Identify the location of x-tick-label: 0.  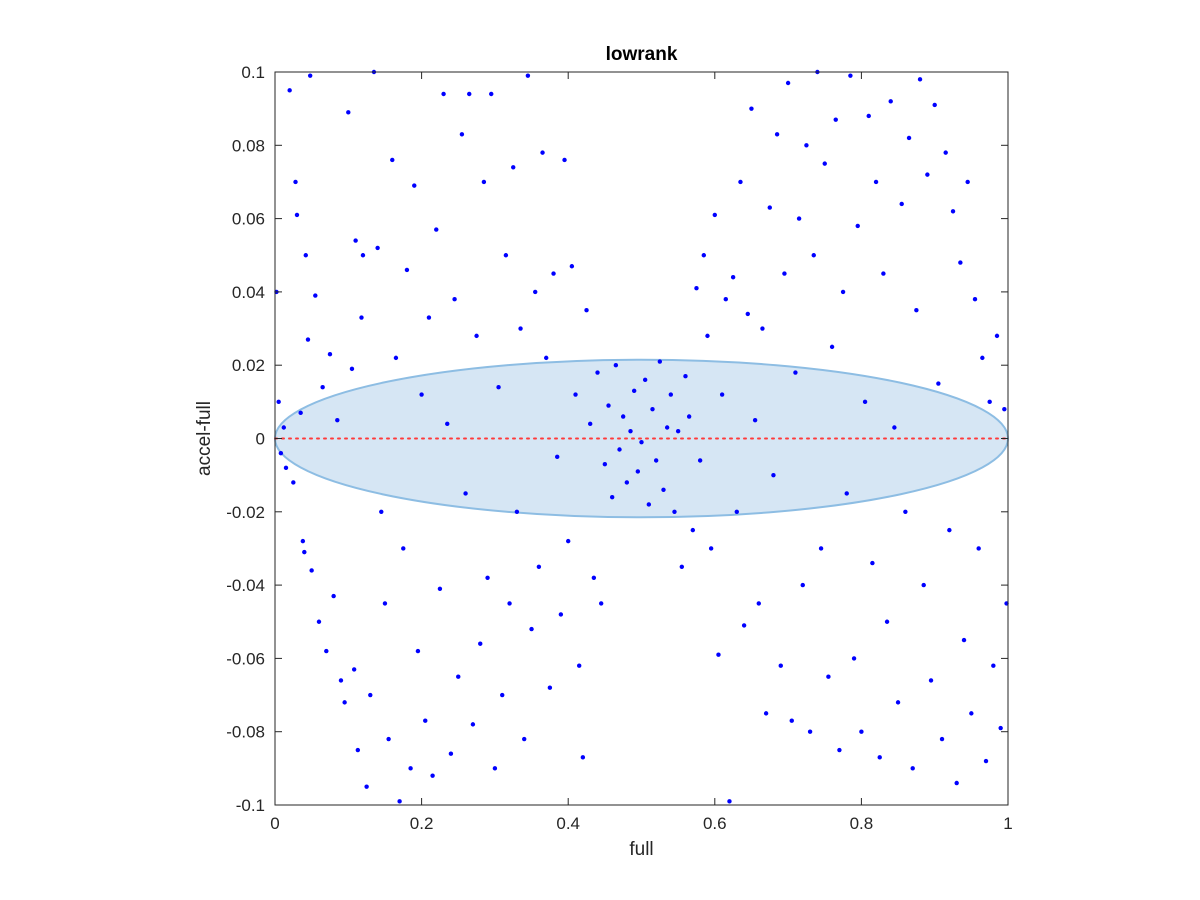
(274, 823).